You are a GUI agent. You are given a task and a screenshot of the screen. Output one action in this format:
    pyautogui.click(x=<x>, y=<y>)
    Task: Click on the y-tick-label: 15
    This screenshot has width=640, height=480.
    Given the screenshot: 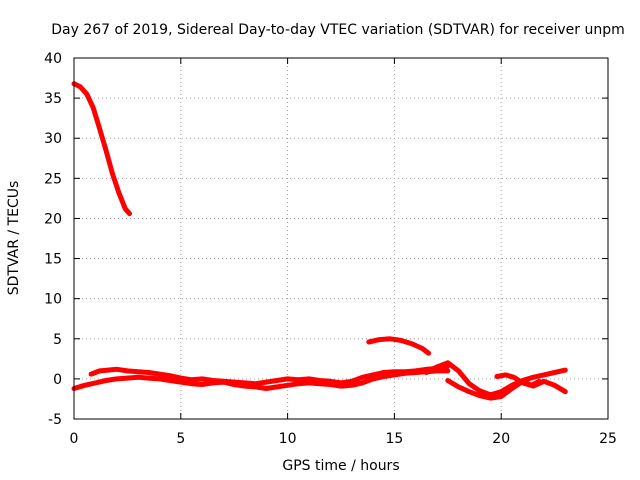 What is the action you would take?
    pyautogui.click(x=53, y=260)
    